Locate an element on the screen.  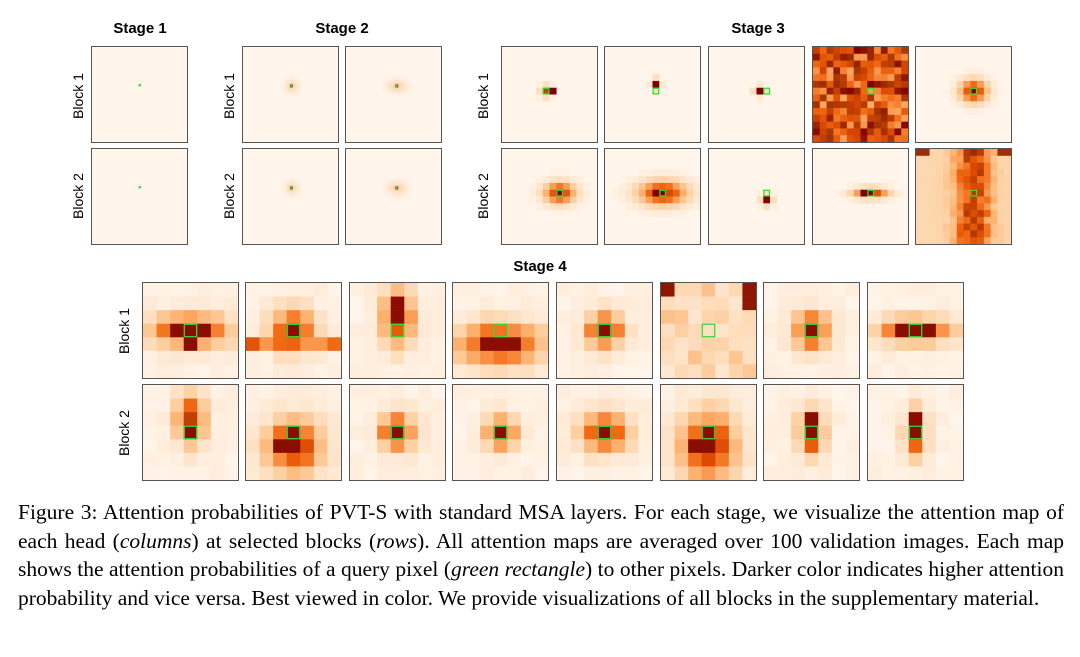
stage-1-block-2-label: Block 2 is located at coordinates (78, 196).